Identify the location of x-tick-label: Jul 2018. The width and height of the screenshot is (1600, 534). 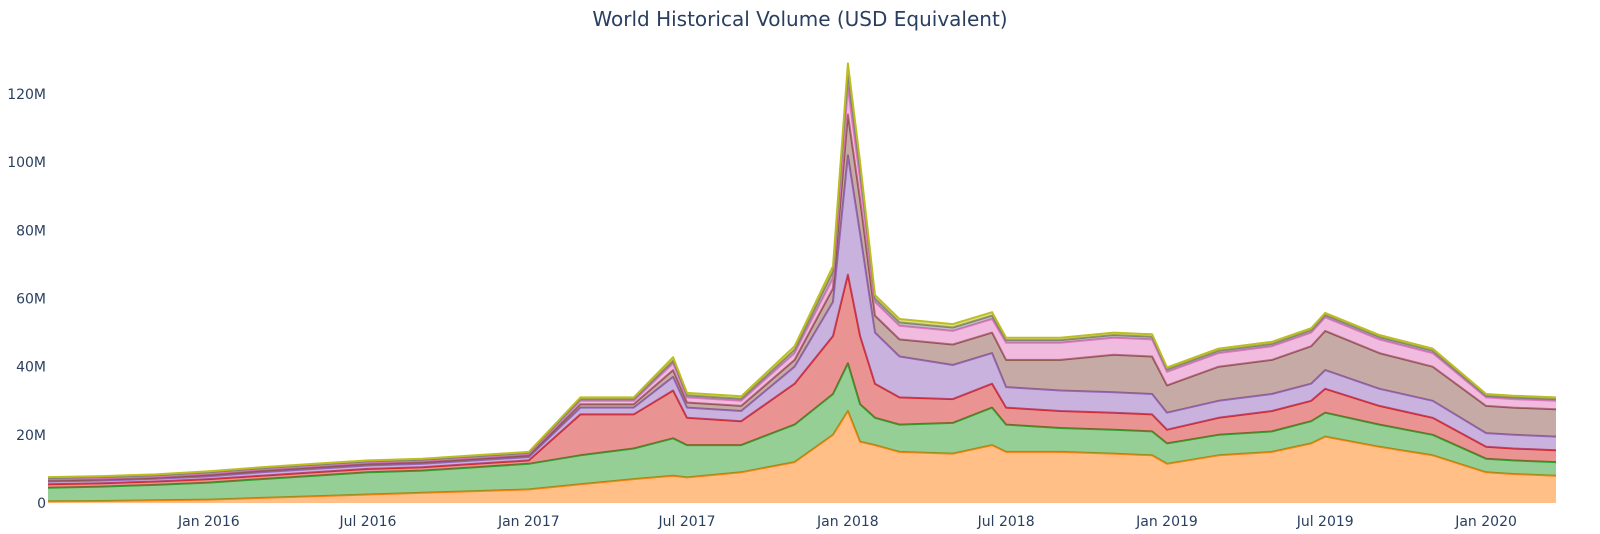
(1006, 522).